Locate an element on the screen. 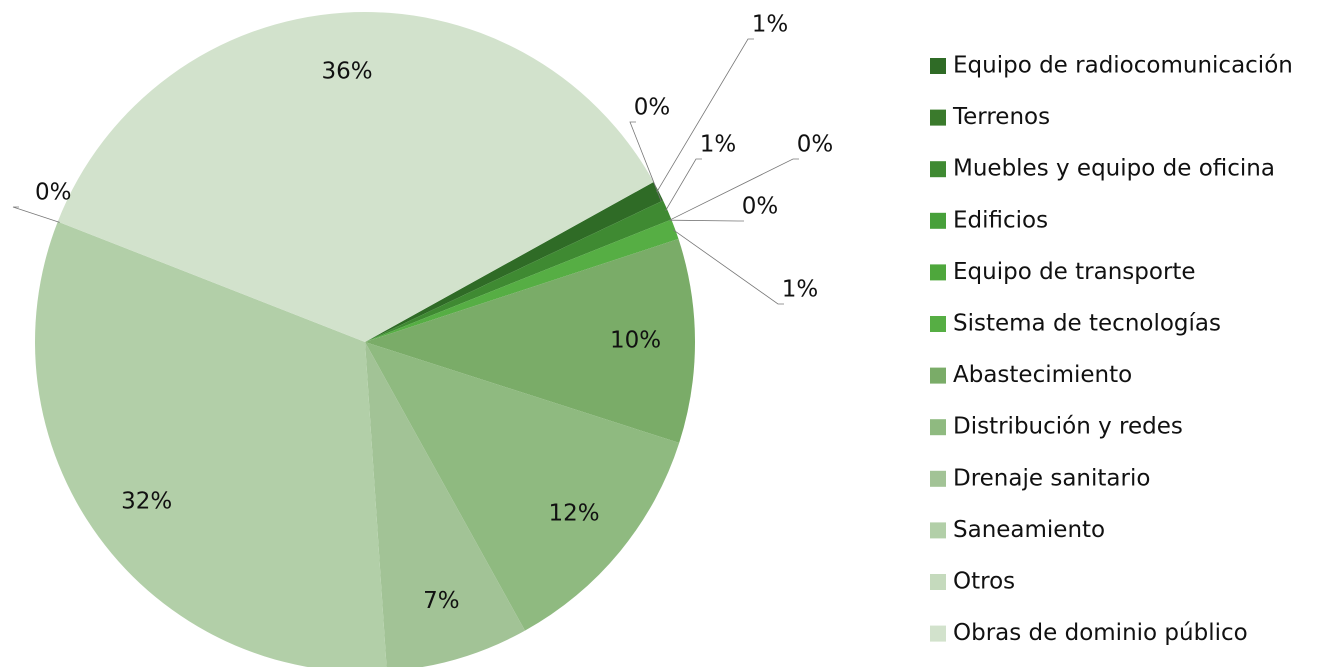 Image resolution: width=1335 pixels, height=667 pixels. data-label: 10% is located at coordinates (635, 341).